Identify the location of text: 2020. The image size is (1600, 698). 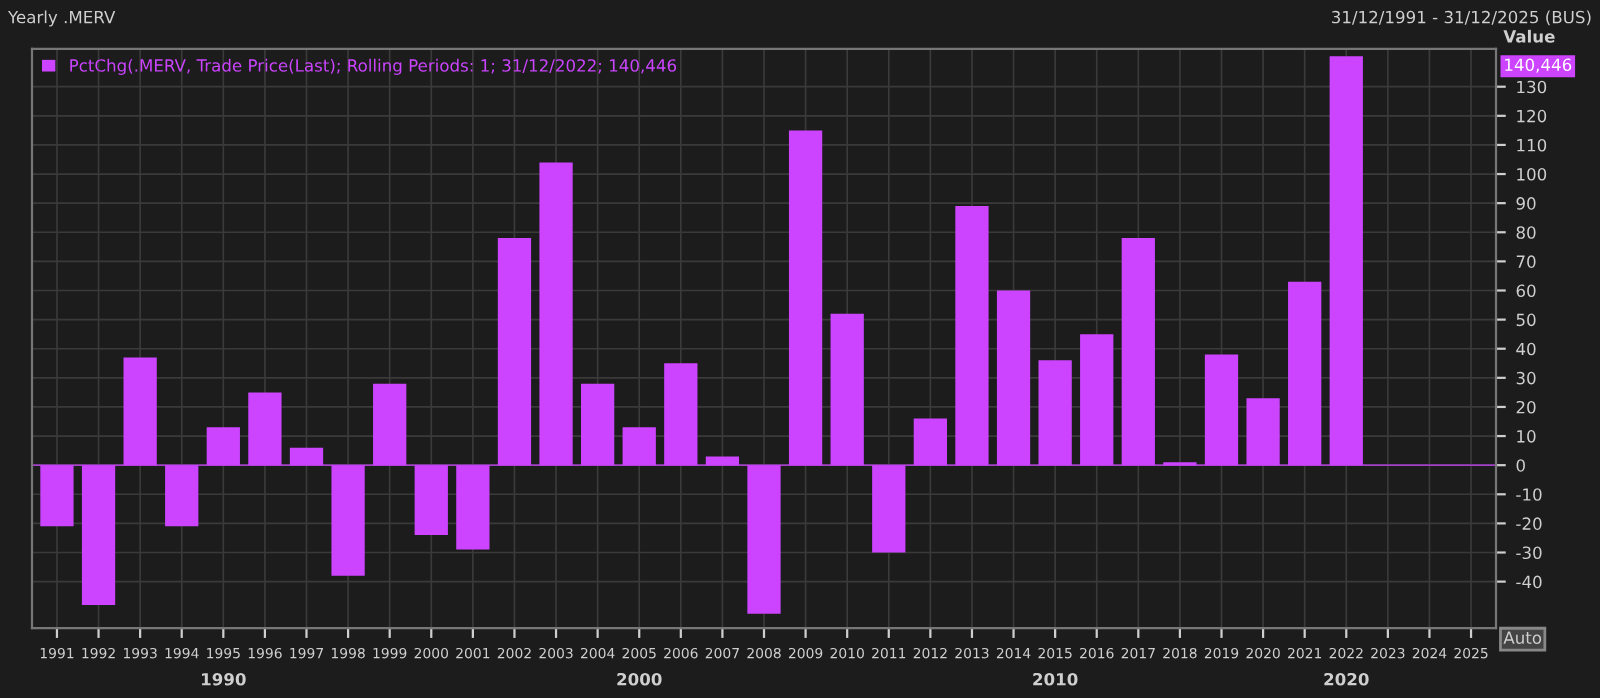
(1346, 679).